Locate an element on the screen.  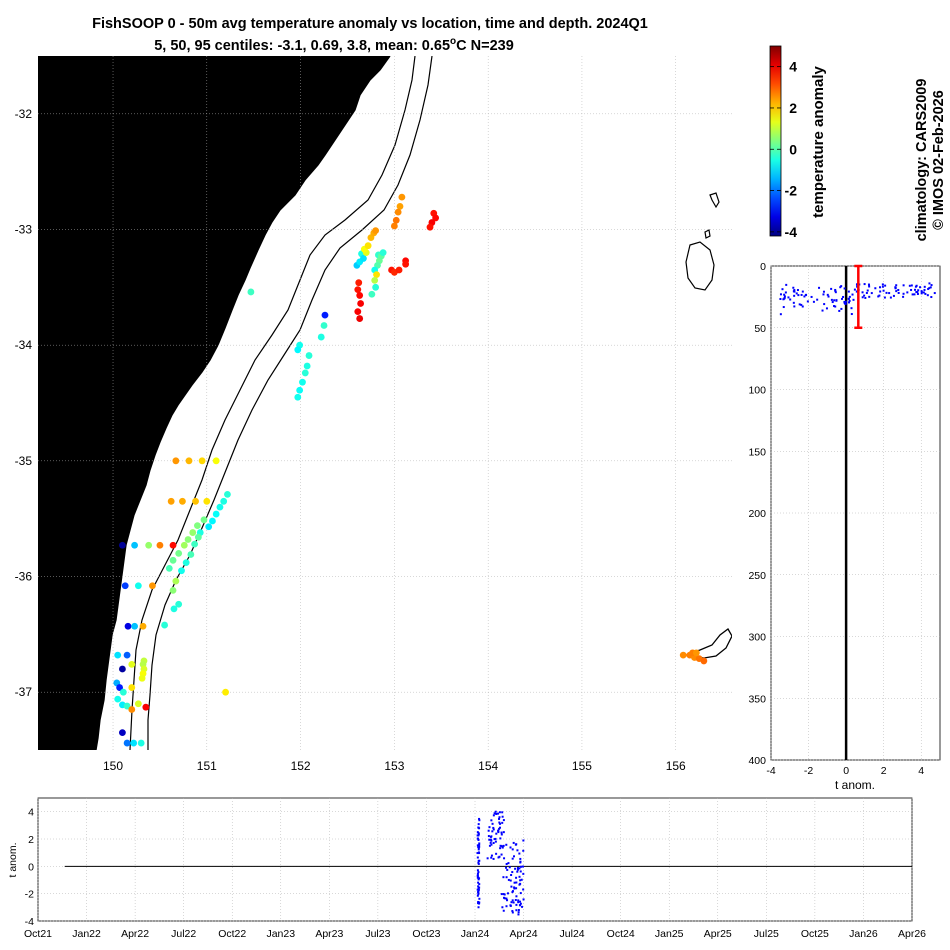
map-ytick-label: -32 is located at coordinates (24, 114).